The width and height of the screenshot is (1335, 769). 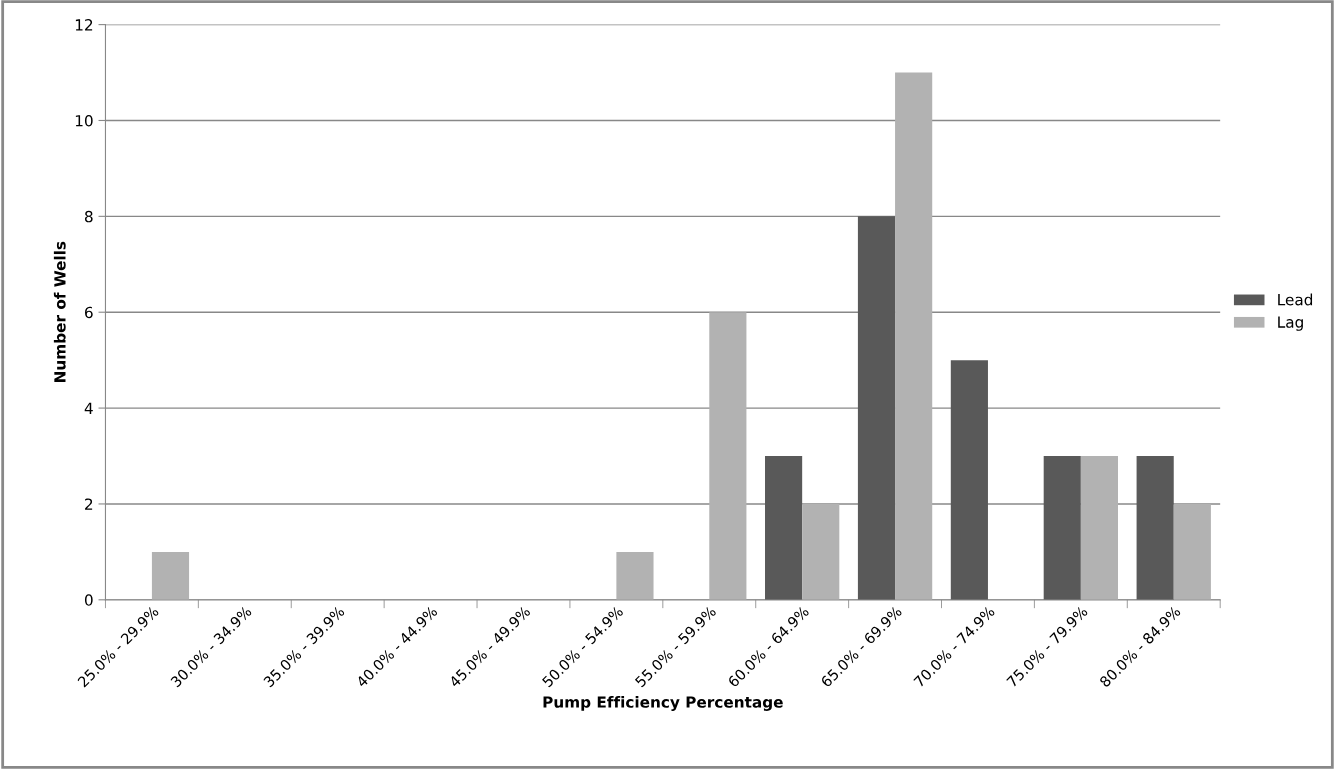 I want to click on x-axis-title: Pump Efficiency Percentage, so click(x=663, y=703).